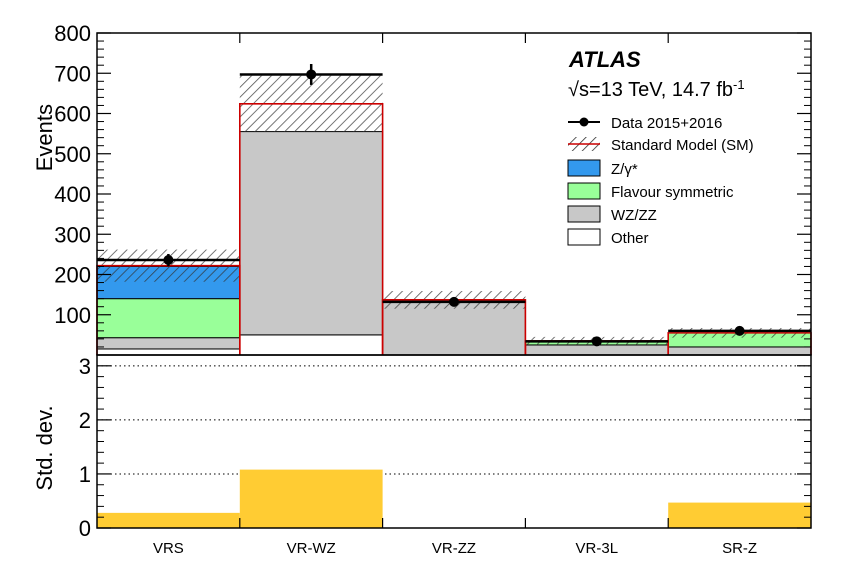  Describe the element at coordinates (454, 498) in the screenshot. I see `ratio-bars` at that location.